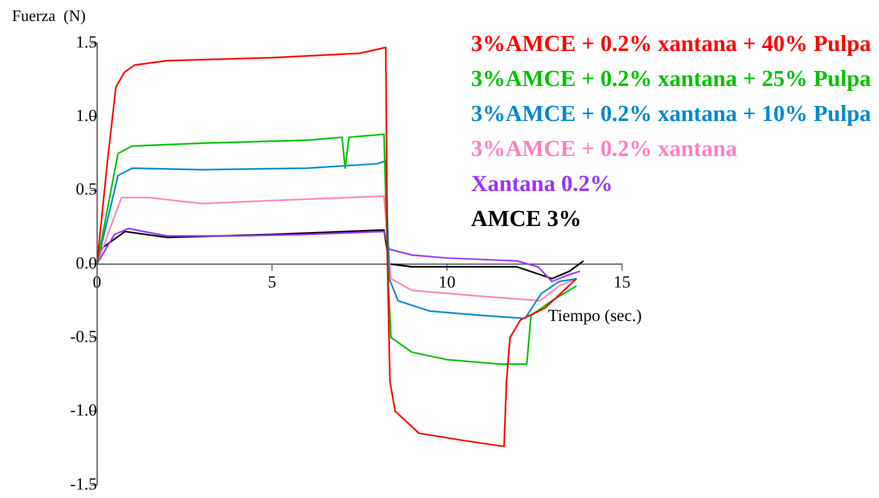  What do you see at coordinates (604, 149) in the screenshot?
I see `text: 3%AMCE + 0.2% xantana` at bounding box center [604, 149].